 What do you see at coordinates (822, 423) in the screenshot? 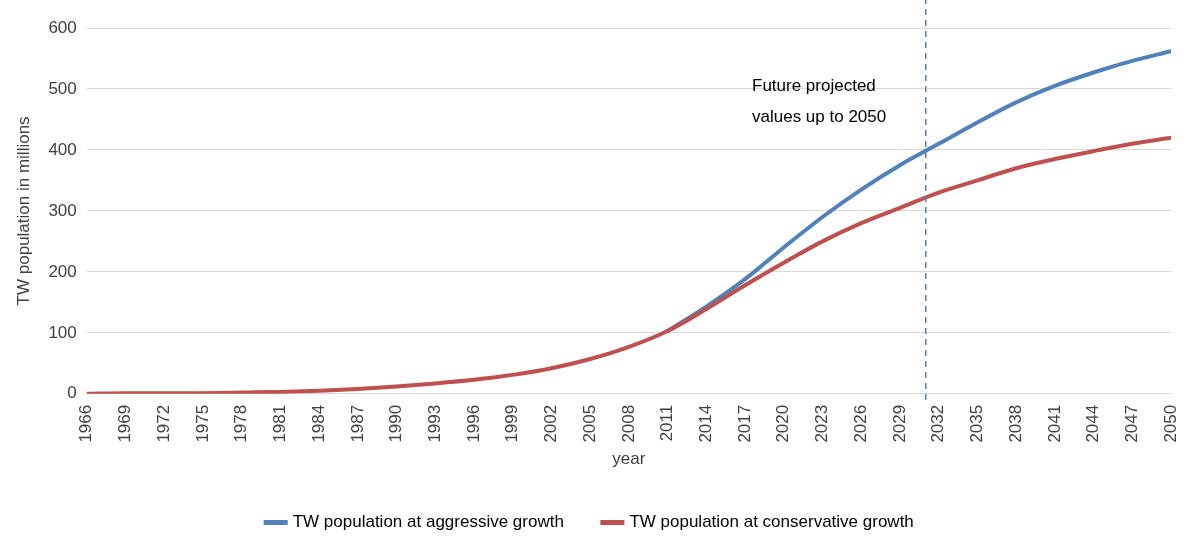
I see `x-tick-label: 2023` at bounding box center [822, 423].